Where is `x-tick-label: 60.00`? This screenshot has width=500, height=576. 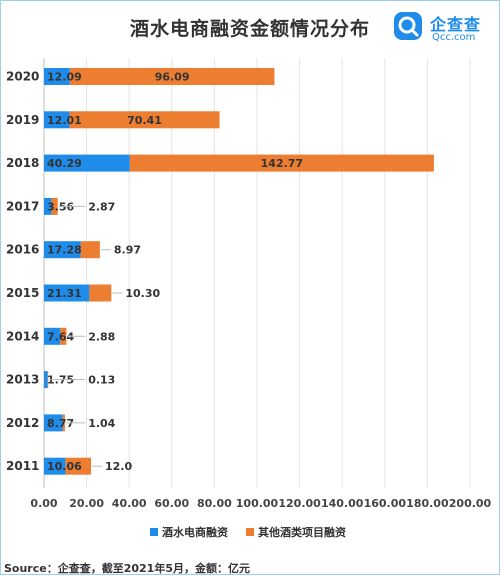 x-tick-label: 60.00 is located at coordinates (171, 503).